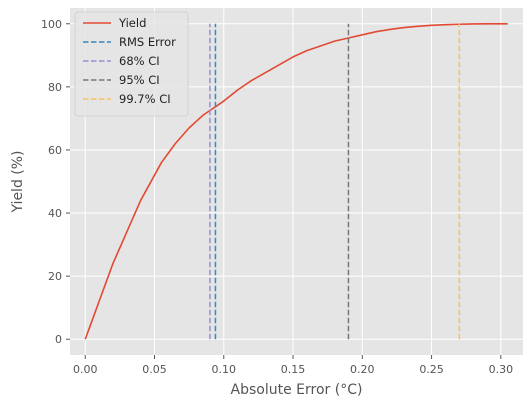 This screenshot has width=530, height=402. I want to click on legend-label: RMS Error, so click(147, 42).